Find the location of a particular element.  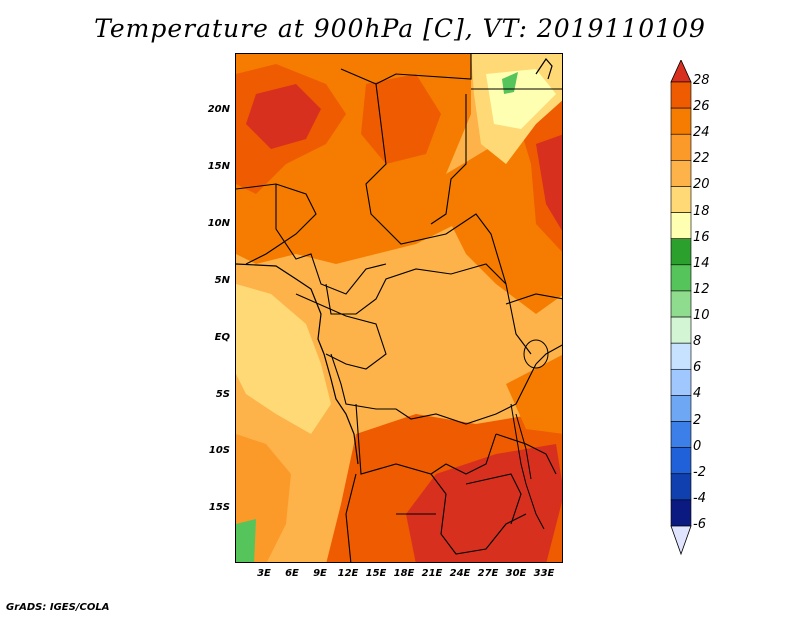

lon-label: 15E is located at coordinates (376, 573).